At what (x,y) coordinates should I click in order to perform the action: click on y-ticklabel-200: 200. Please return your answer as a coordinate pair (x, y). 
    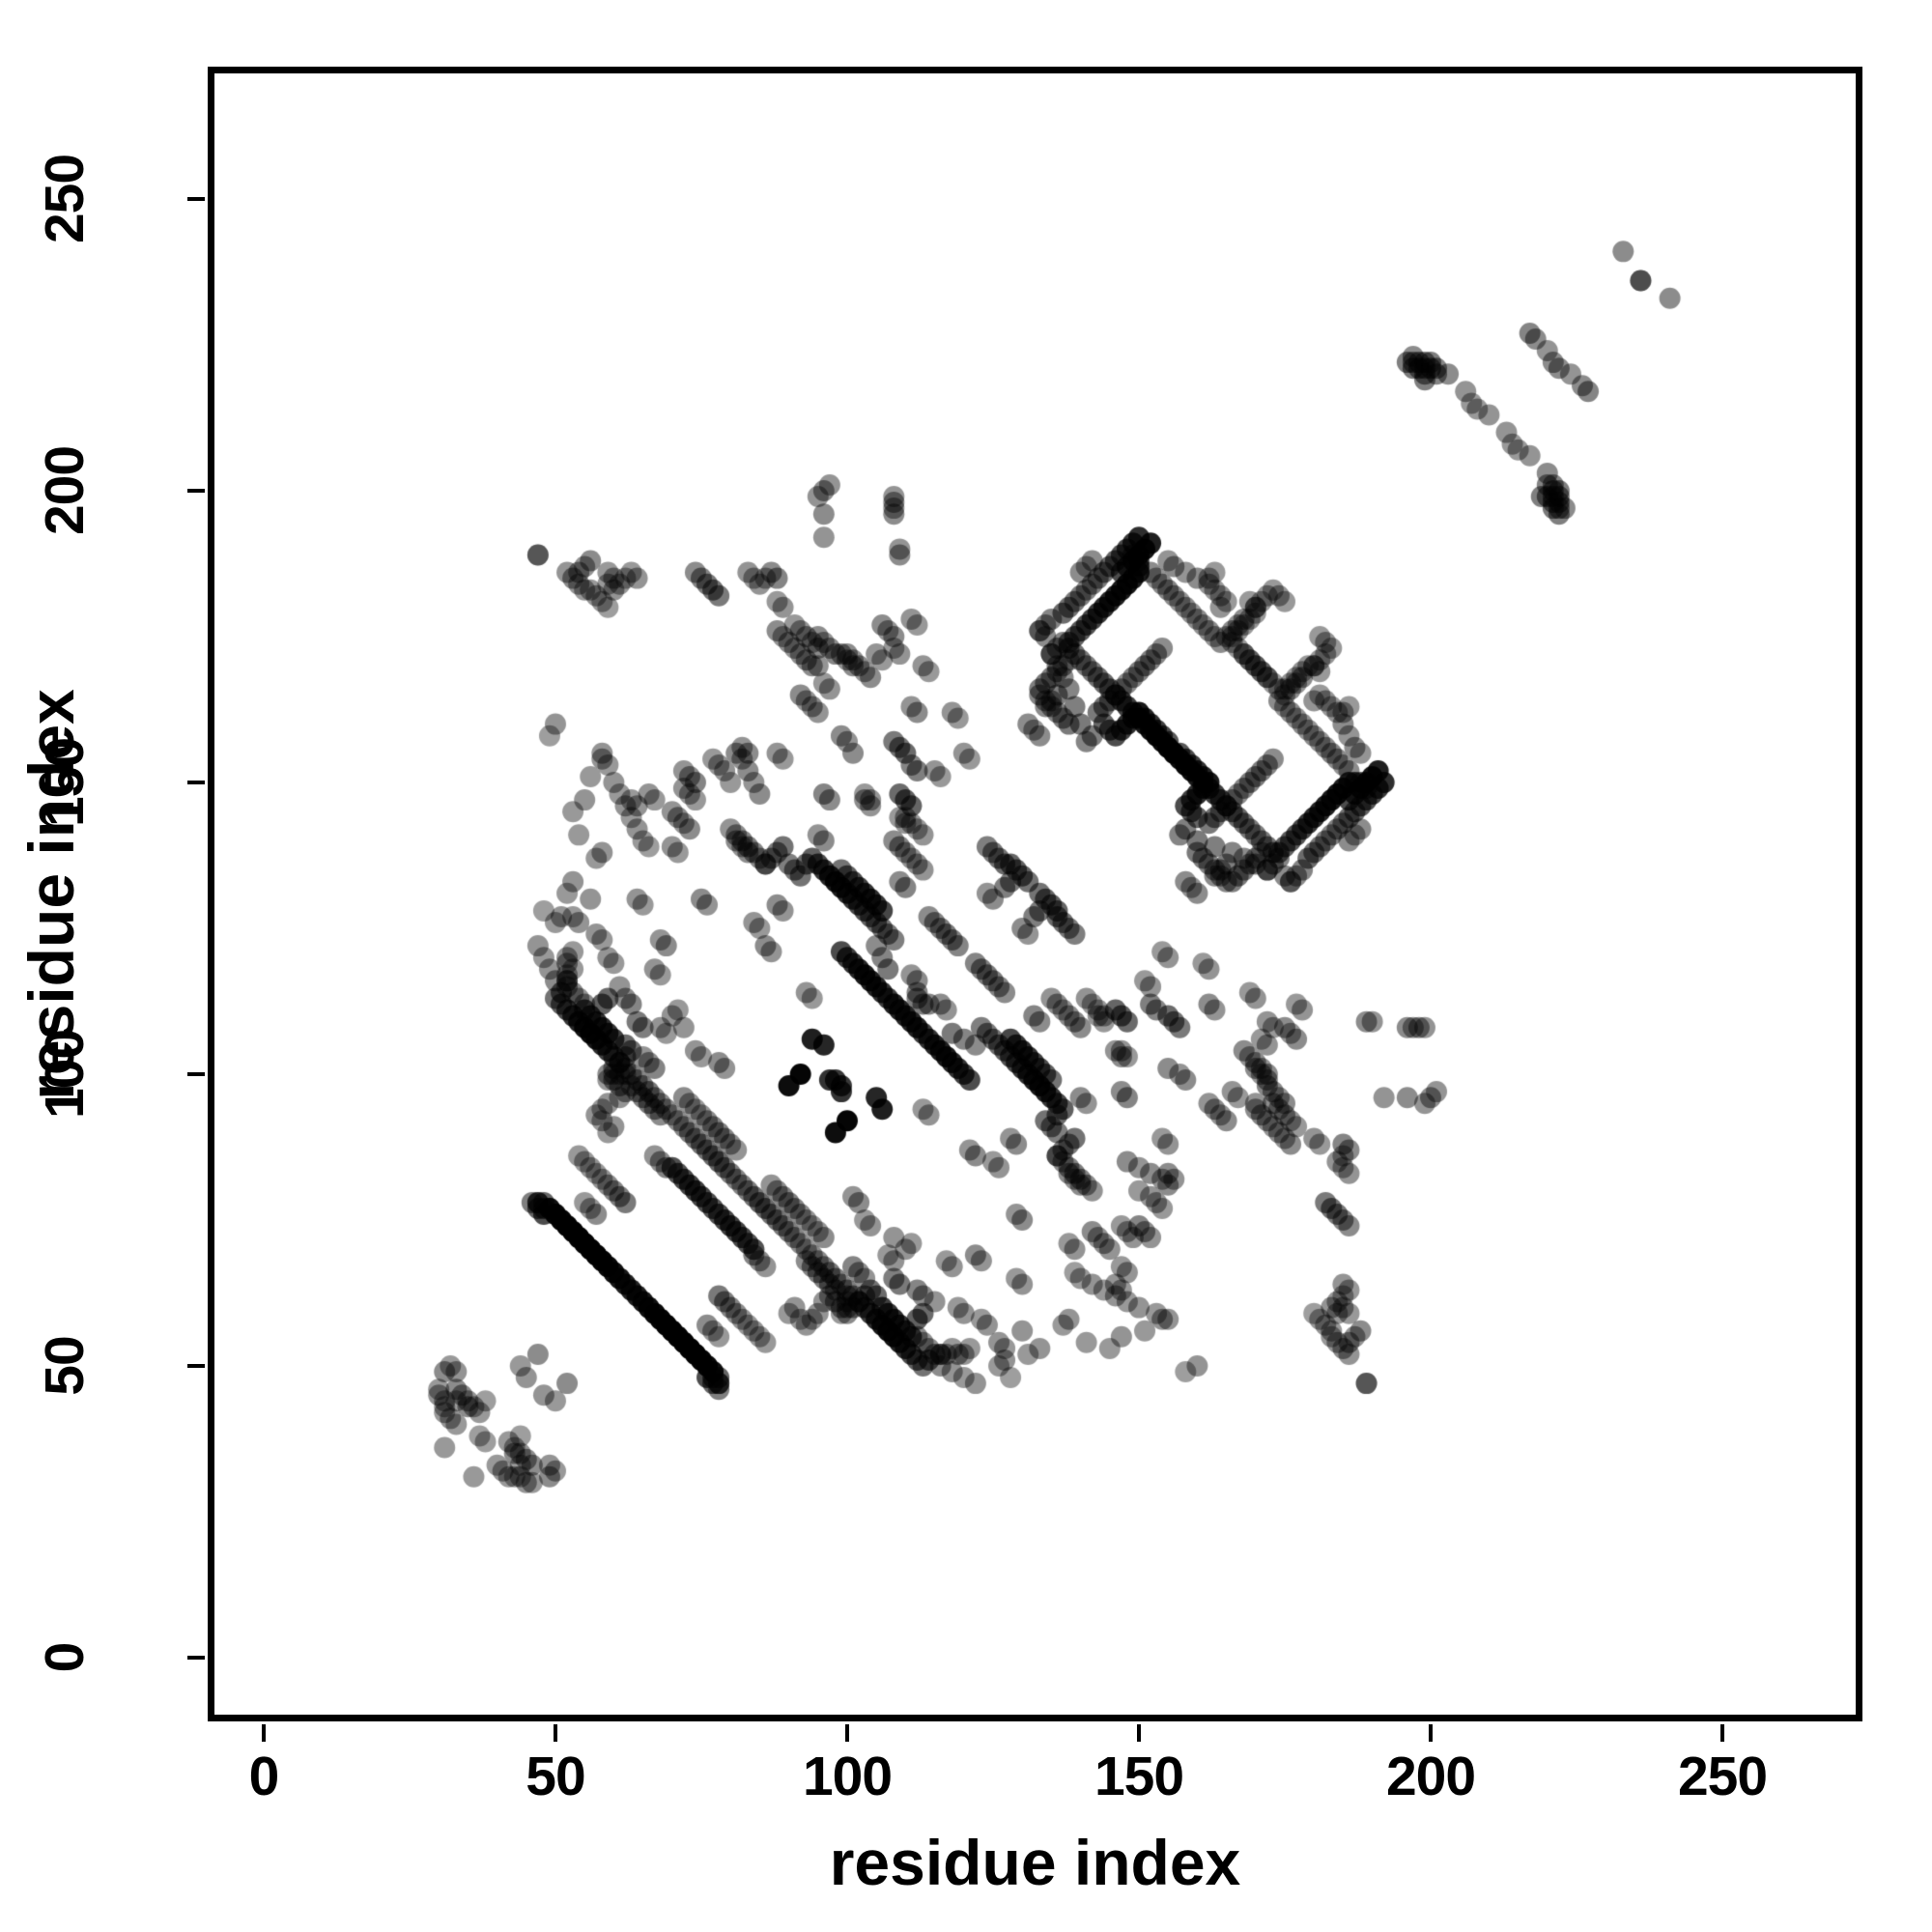
    Looking at the image, I should click on (65, 490).